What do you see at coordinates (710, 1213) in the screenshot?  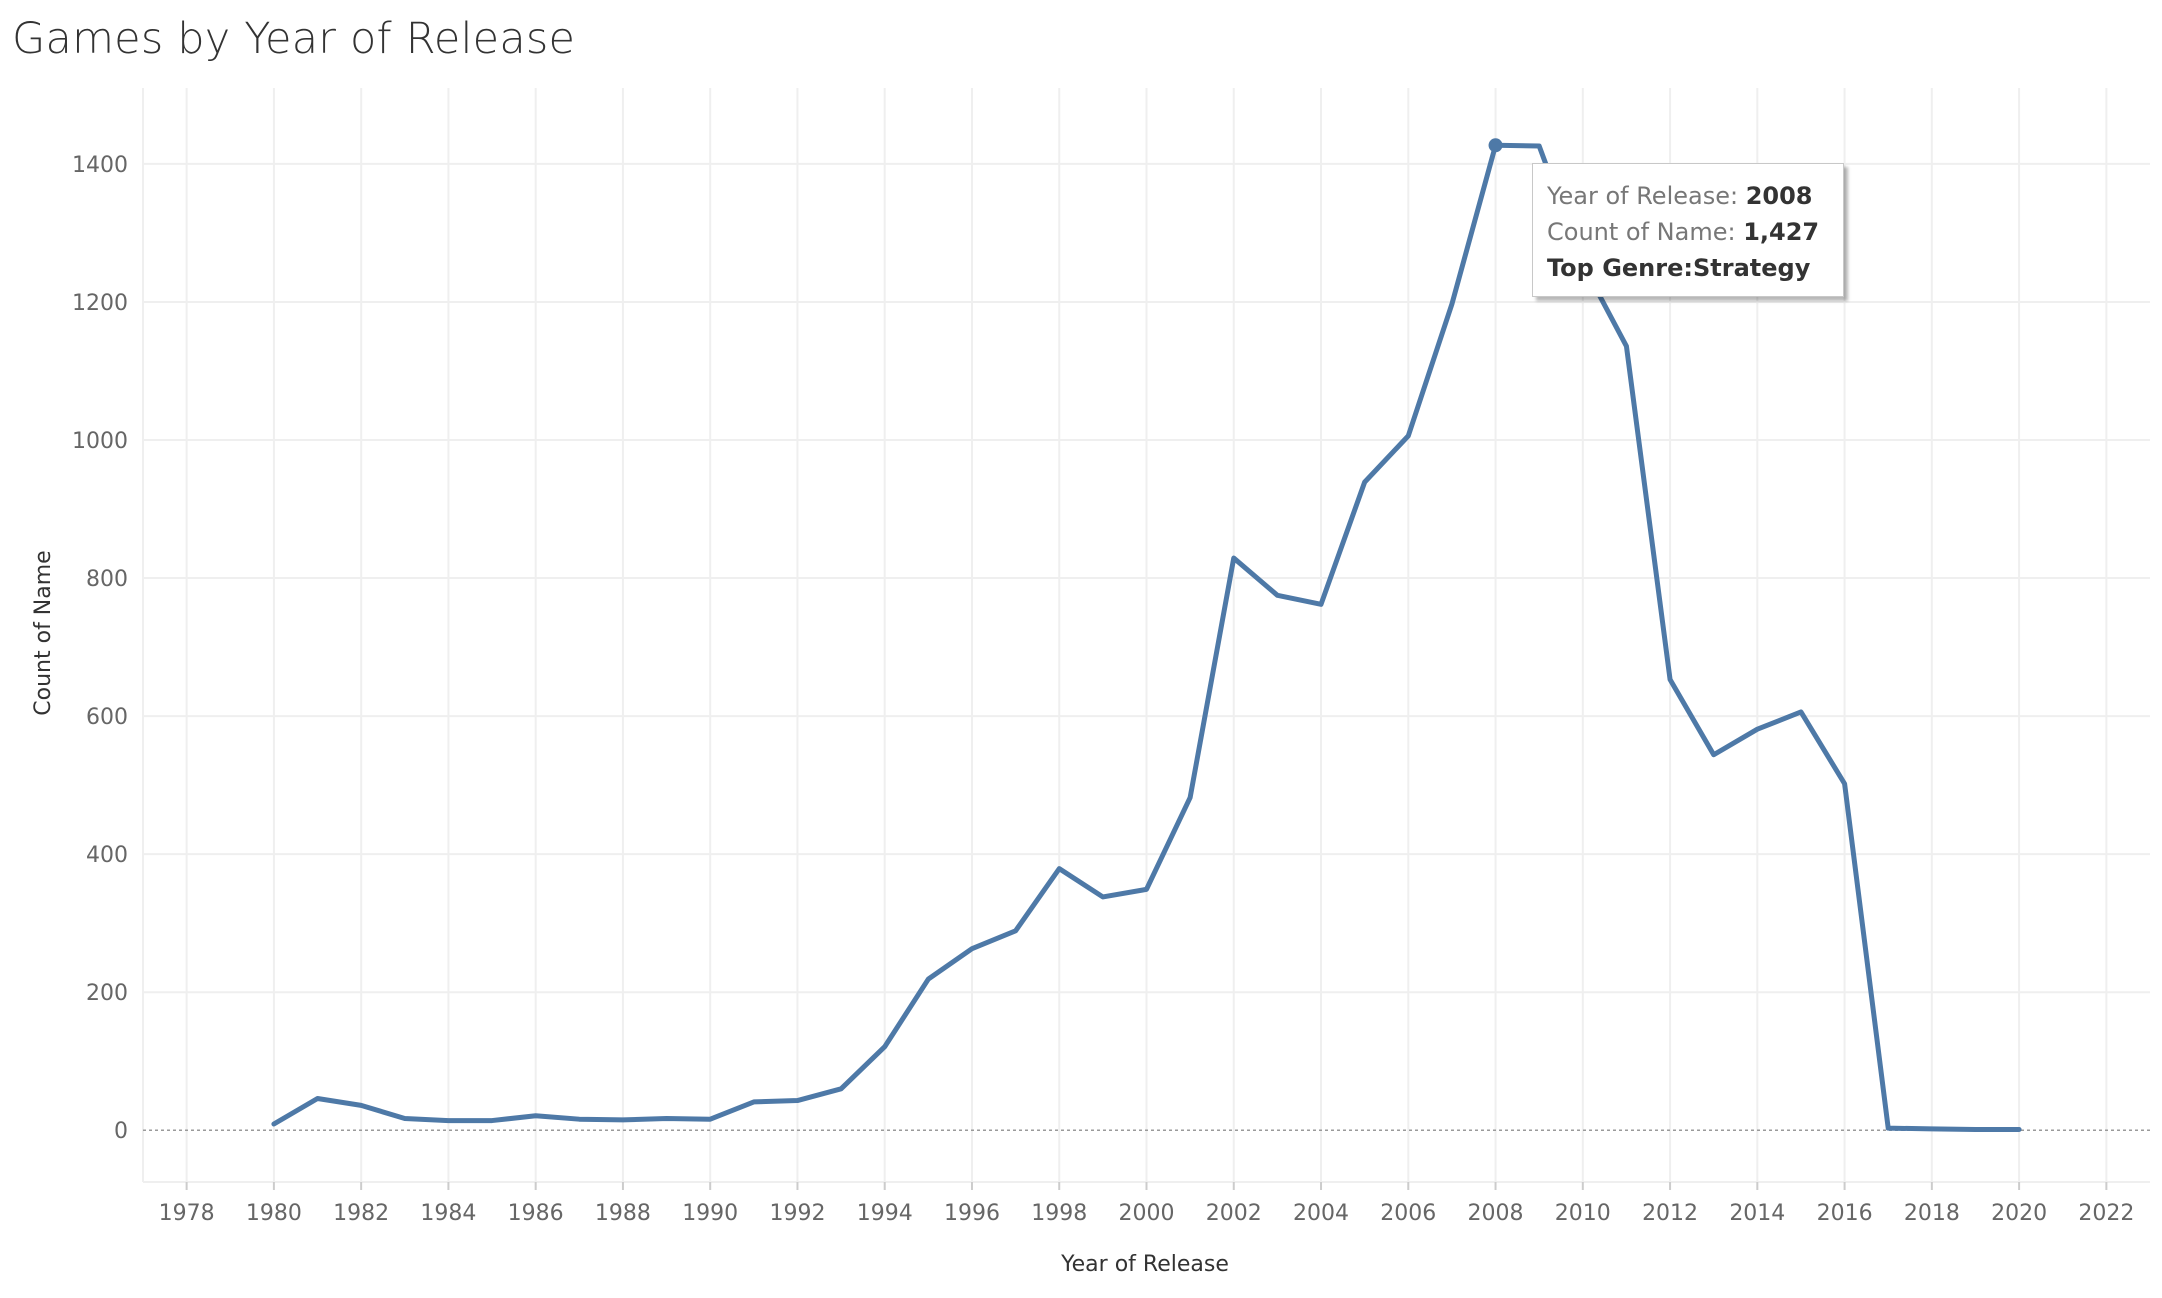 I see `x-tick-label: 1990` at bounding box center [710, 1213].